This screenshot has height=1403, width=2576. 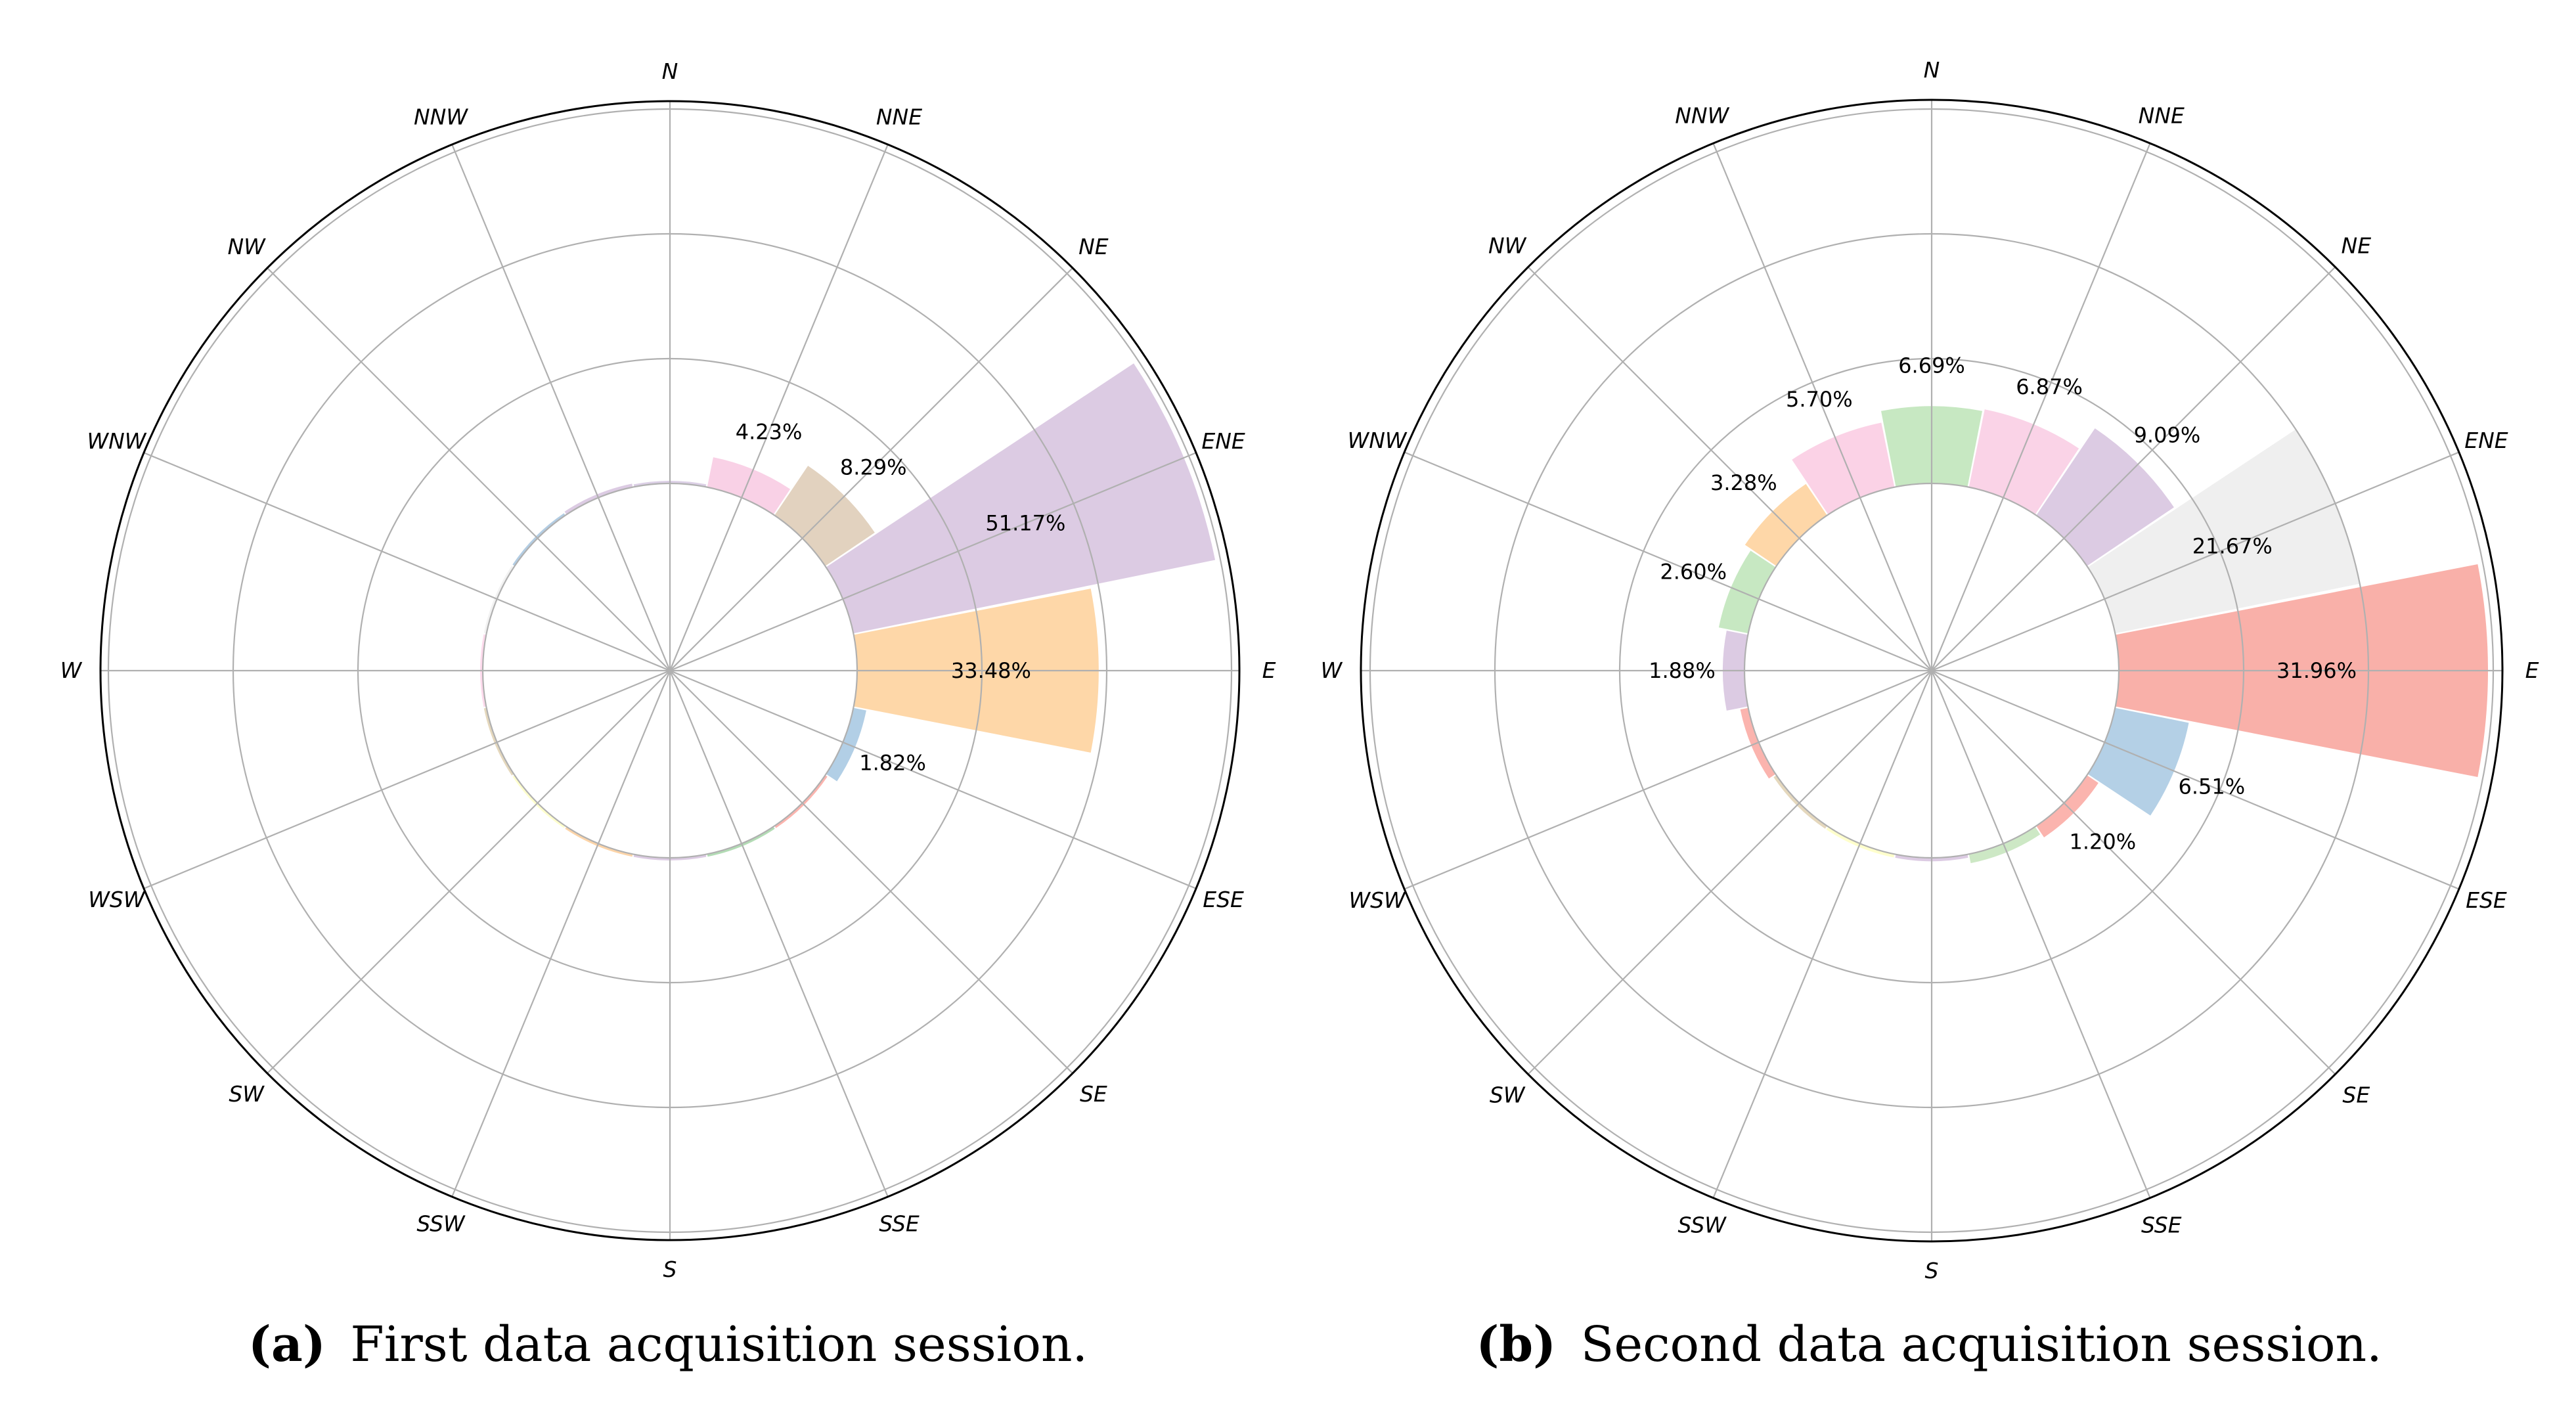 I want to click on caption-b: (b) Second data acquisition session., so click(x=1929, y=1344).